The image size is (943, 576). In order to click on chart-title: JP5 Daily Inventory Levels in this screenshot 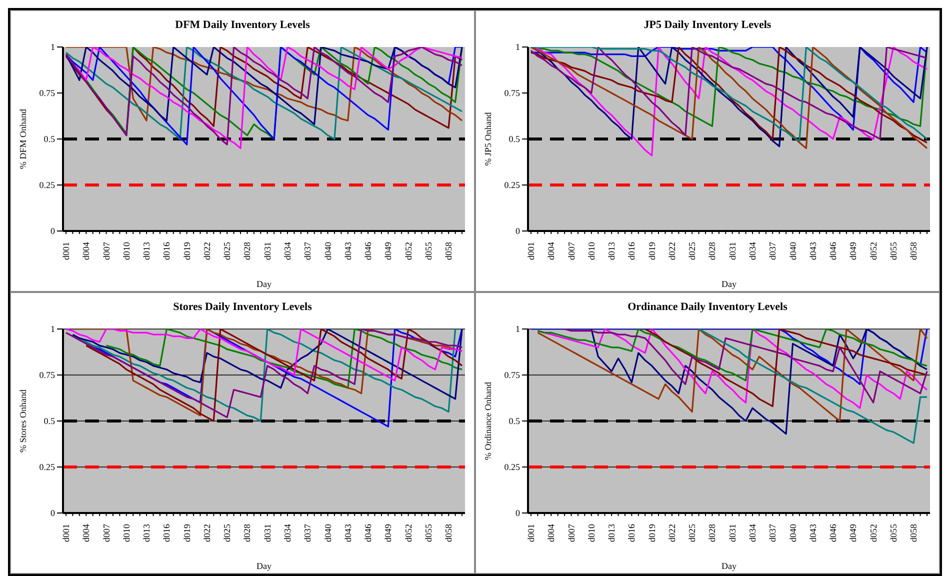, I will do `click(707, 25)`.